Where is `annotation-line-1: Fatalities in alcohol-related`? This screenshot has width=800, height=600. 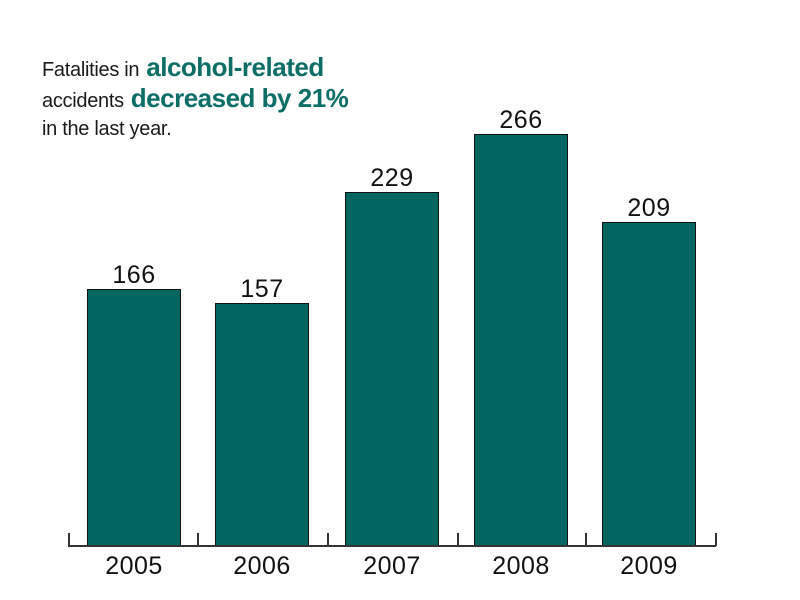
annotation-line-1: Fatalities in alcohol-related is located at coordinates (252, 69).